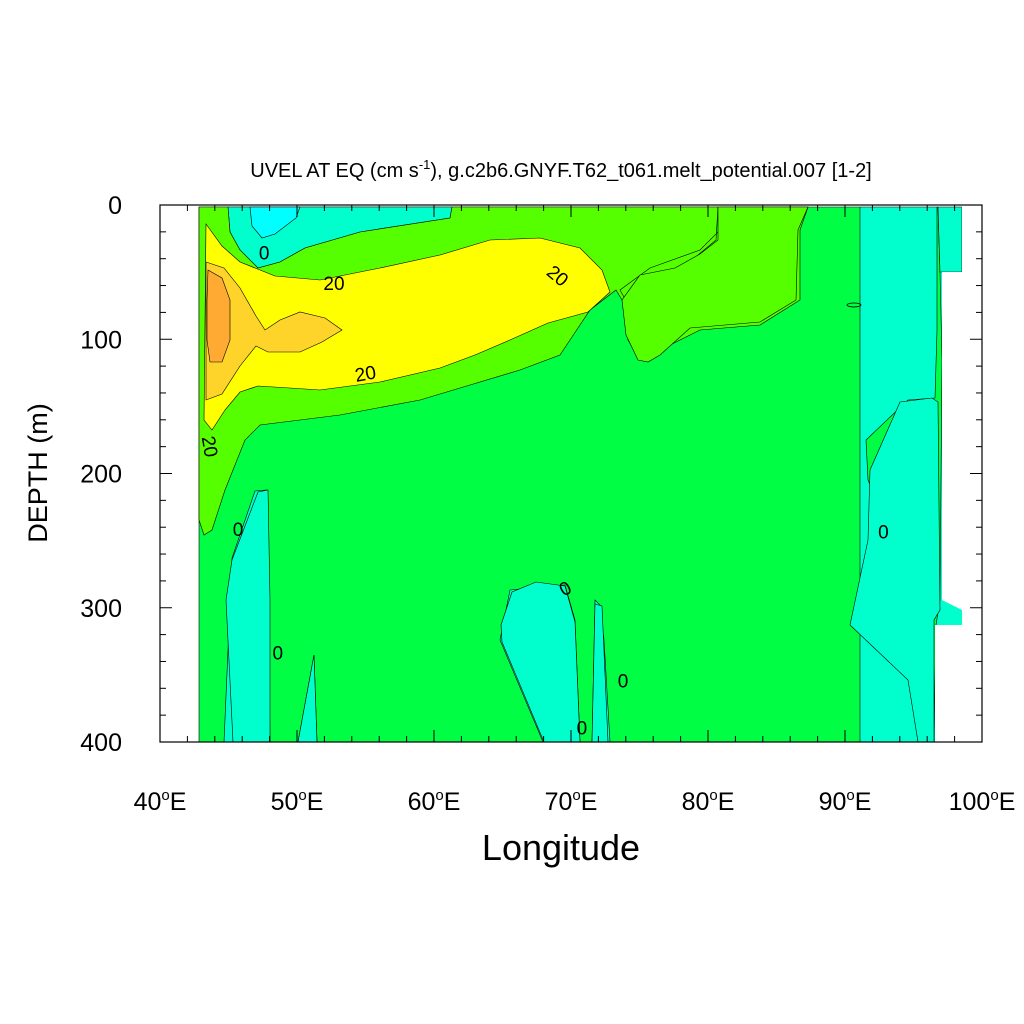 Image resolution: width=1024 pixels, height=1024 pixels. I want to click on y-tick-label: 200, so click(101, 475).